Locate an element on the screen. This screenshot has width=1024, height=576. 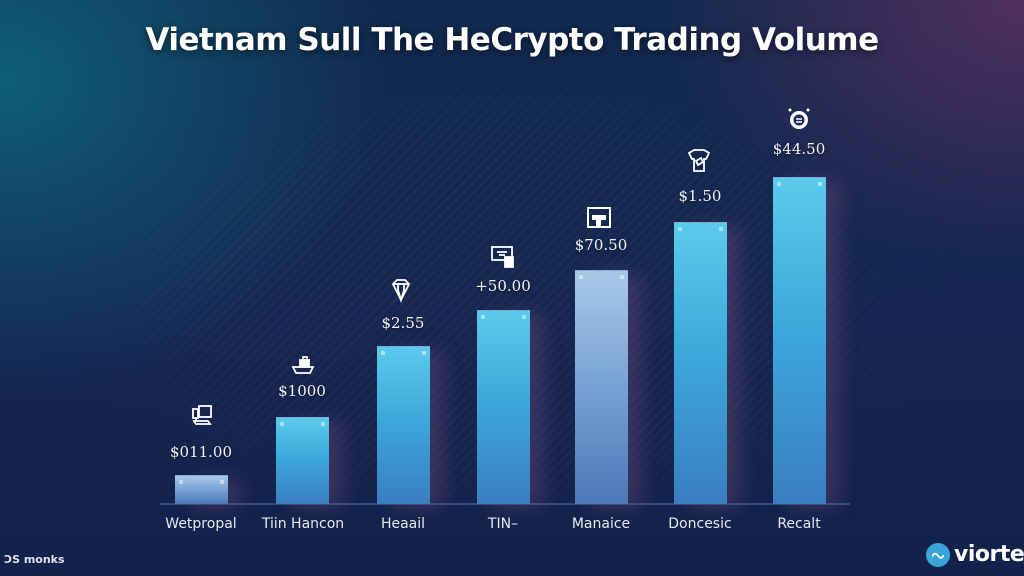
watermark-left: ƆS monks is located at coordinates (34, 559).